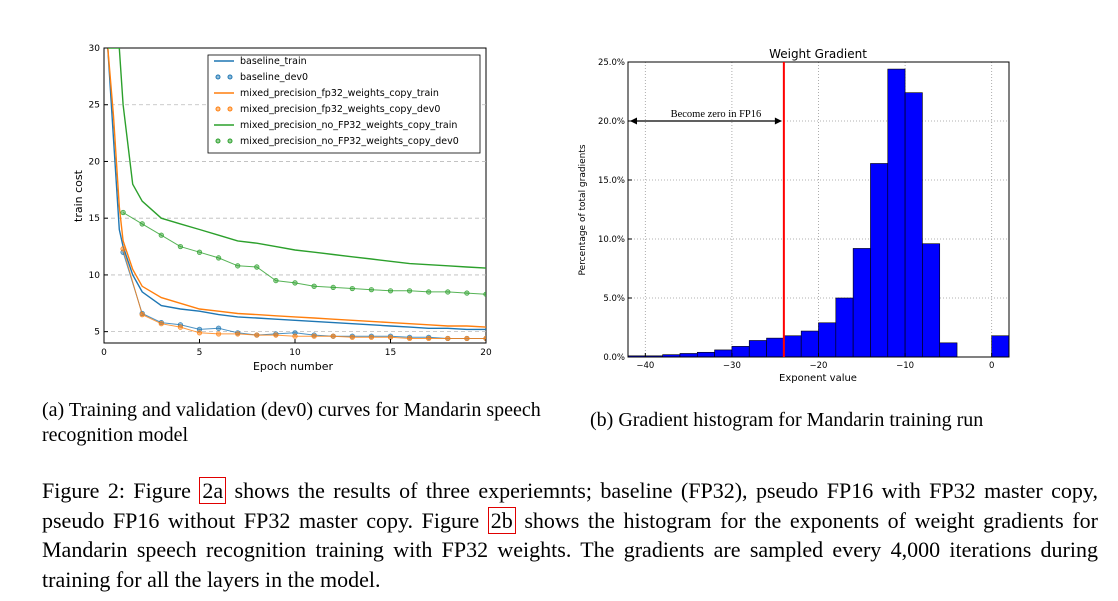 The width and height of the screenshot is (1118, 601). What do you see at coordinates (611, 122) in the screenshot?
I see `y-tick-label-b: 20.0%` at bounding box center [611, 122].